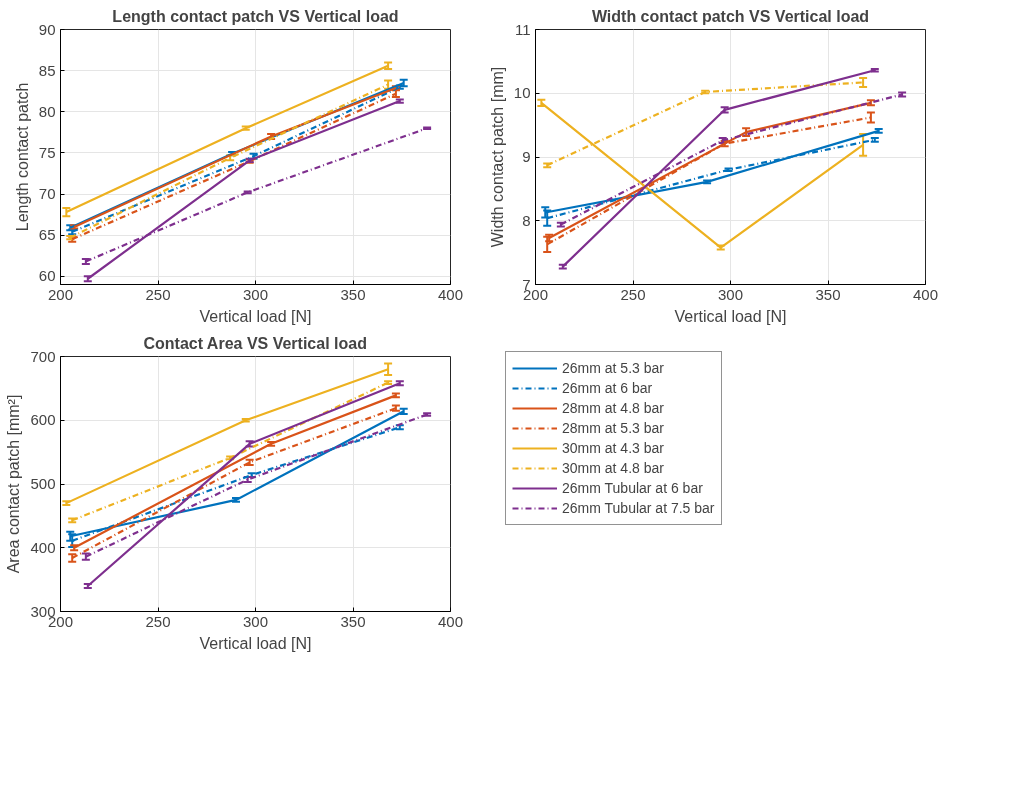 The width and height of the screenshot is (1035, 801). I want to click on y-tick-label: 60, so click(47, 276).